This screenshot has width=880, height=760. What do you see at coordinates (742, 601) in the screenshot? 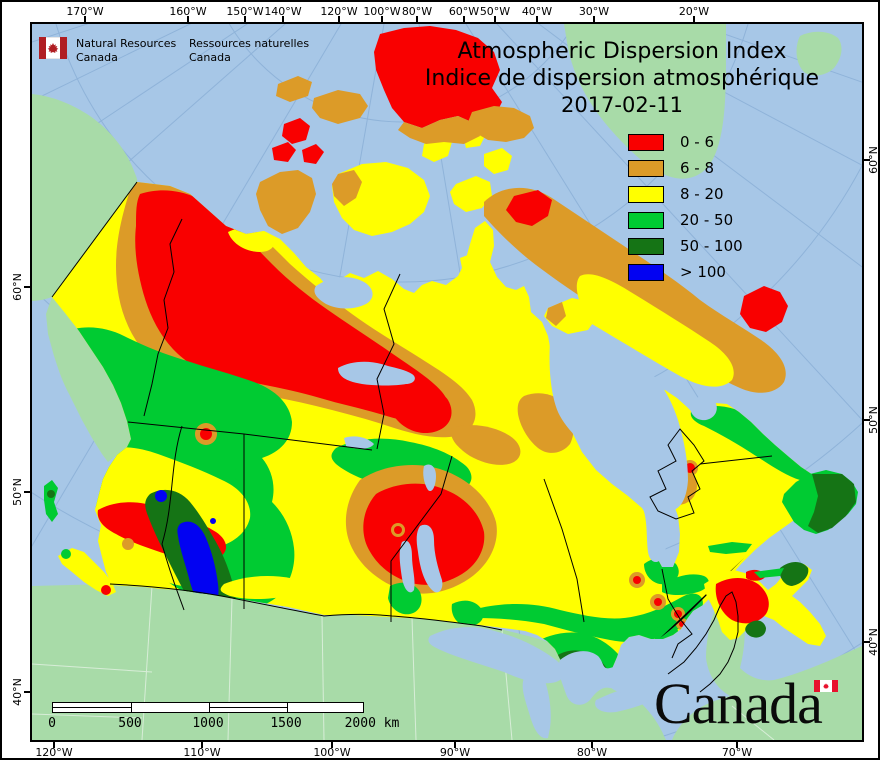
I see `new-brunswick-red` at bounding box center [742, 601].